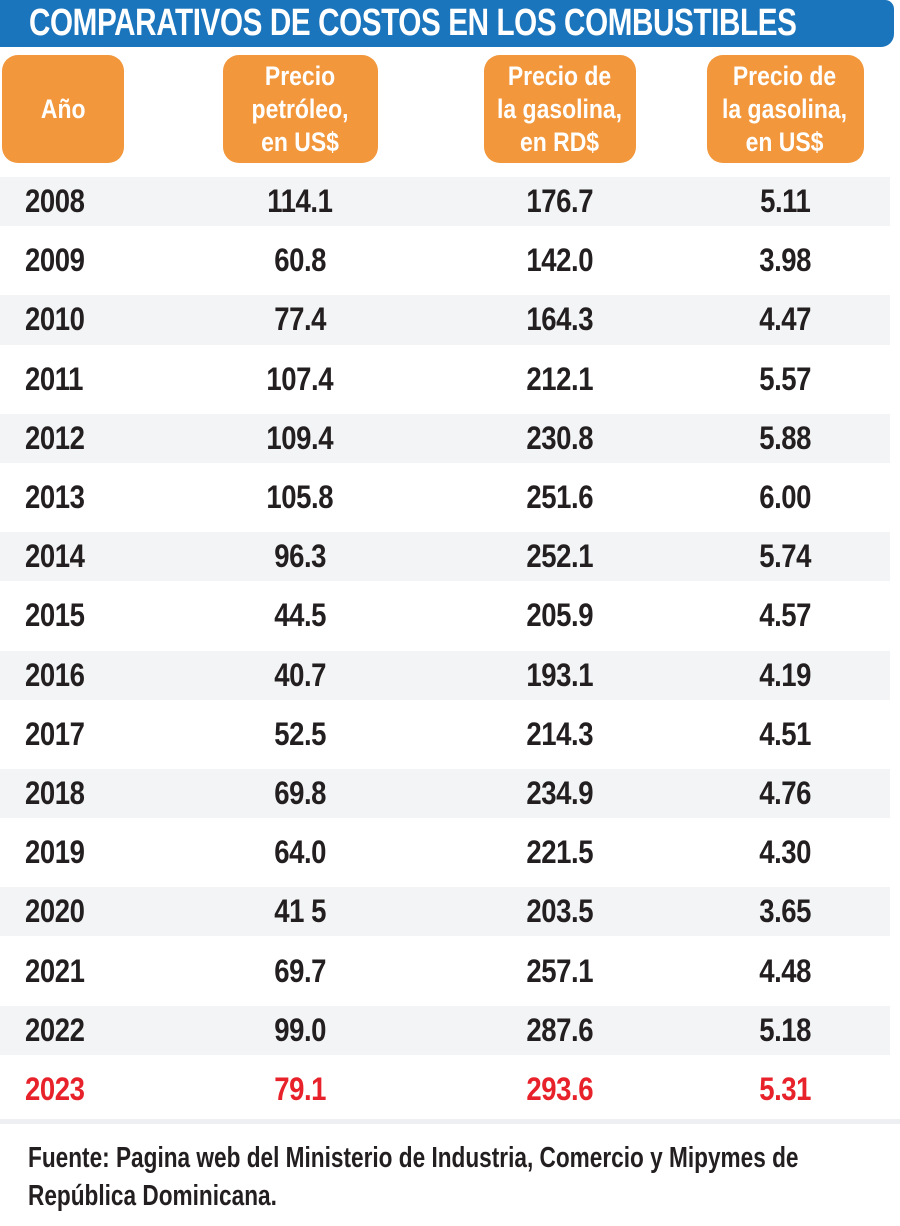  What do you see at coordinates (785, 556) in the screenshot?
I see `cell-gasoline-price-usd: 5.74` at bounding box center [785, 556].